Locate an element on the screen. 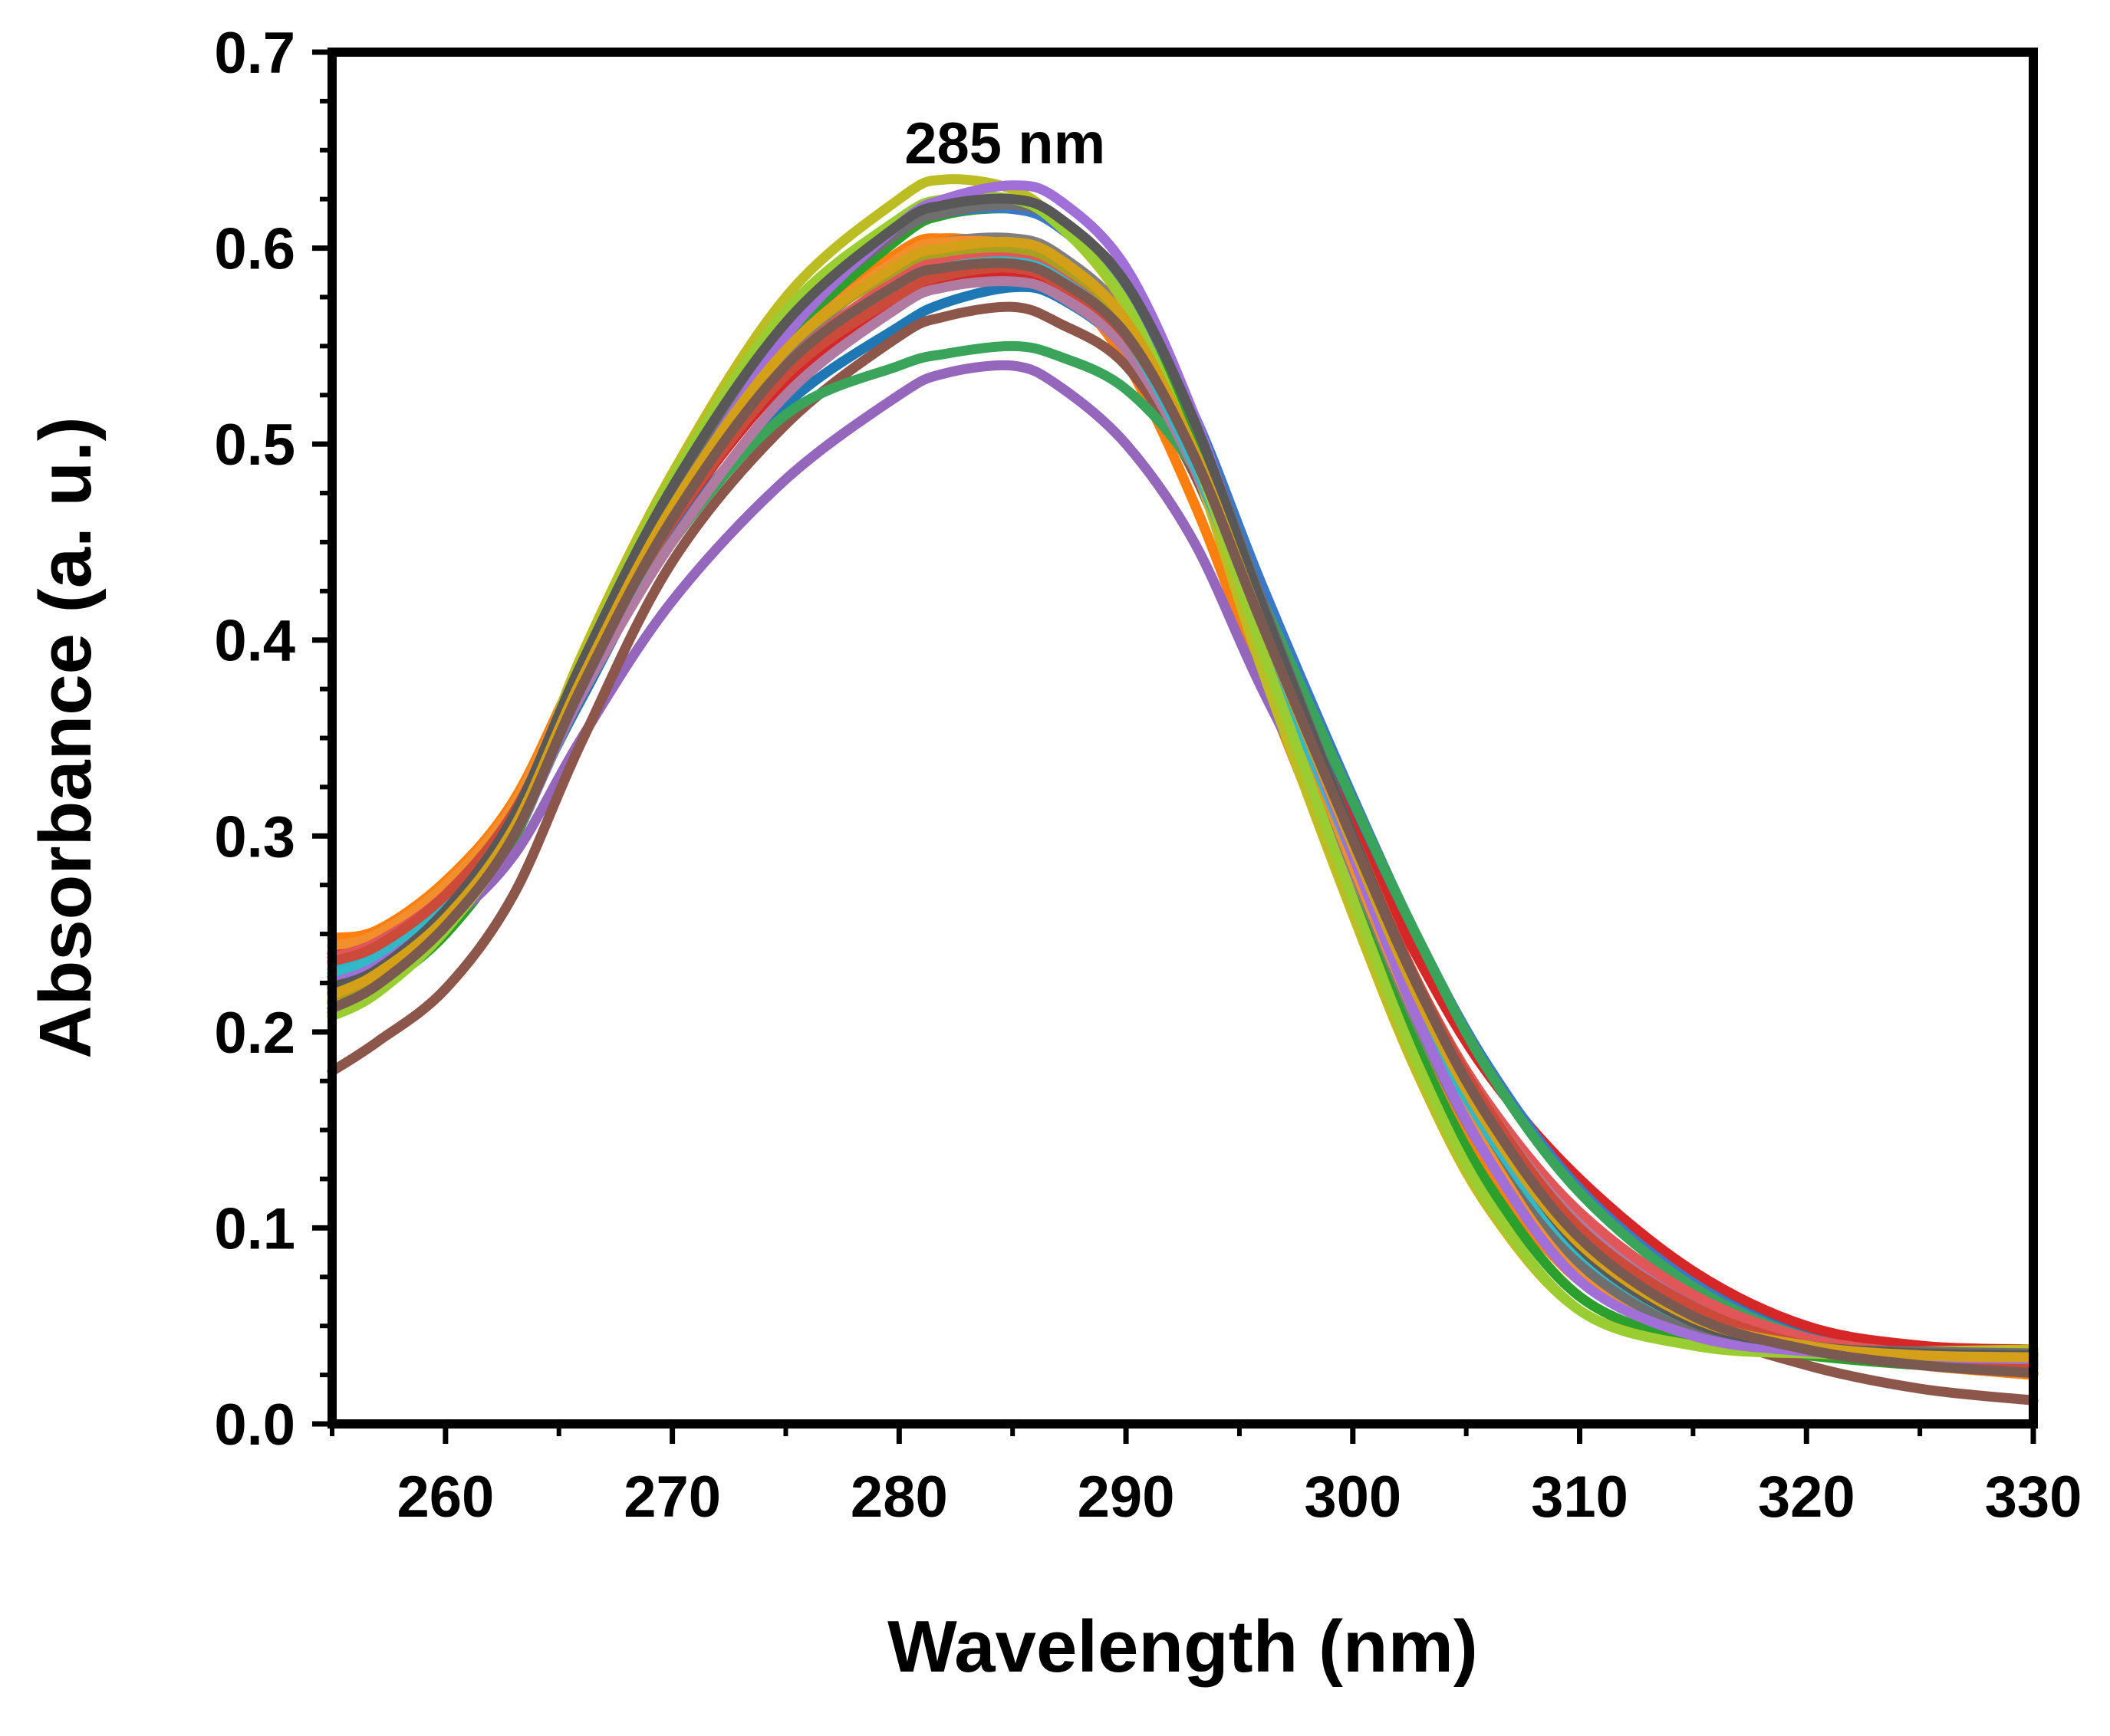  x-axis-title: Wavelength (nm) is located at coordinates (1182, 1647).